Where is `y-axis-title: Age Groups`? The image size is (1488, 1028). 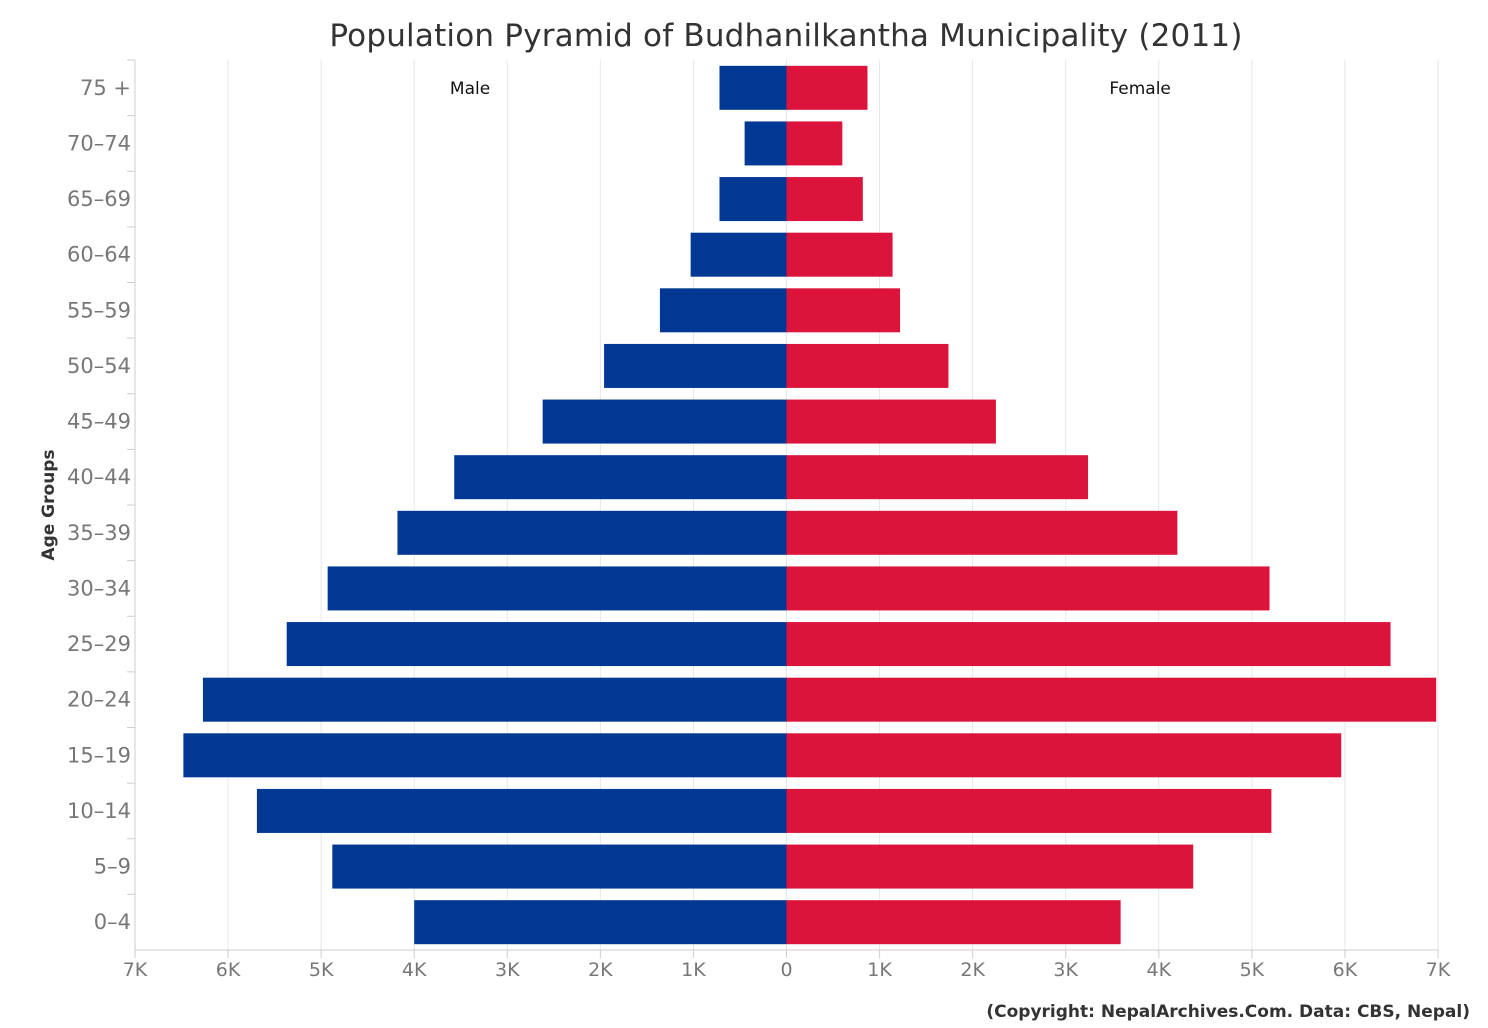
y-axis-title: Age Groups is located at coordinates (49, 504).